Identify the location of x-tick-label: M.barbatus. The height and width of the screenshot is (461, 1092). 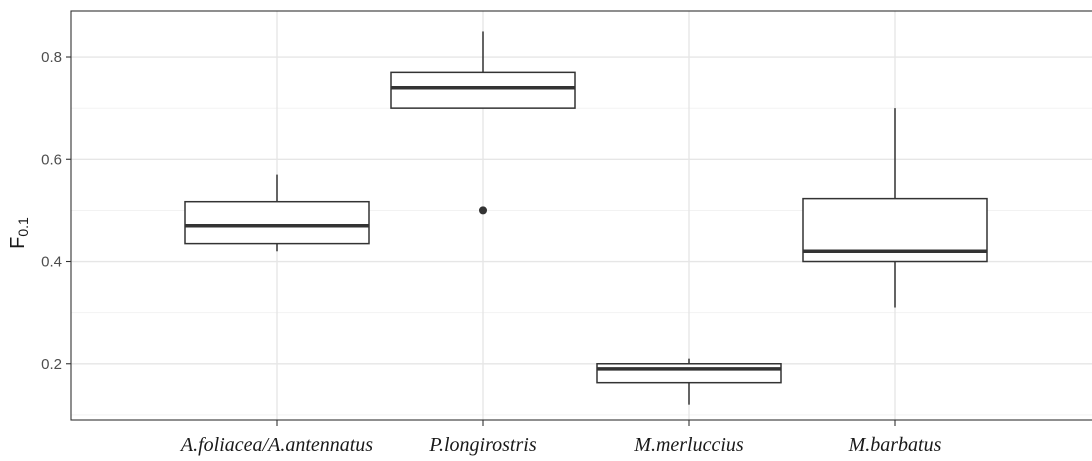
(895, 445).